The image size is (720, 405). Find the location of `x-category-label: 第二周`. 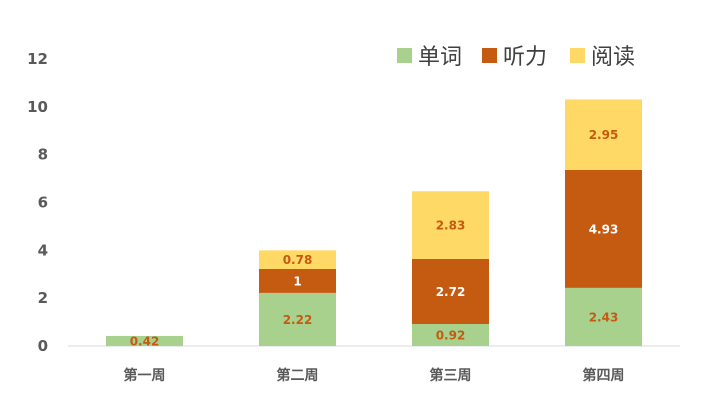

x-category-label: 第二周 is located at coordinates (298, 375).